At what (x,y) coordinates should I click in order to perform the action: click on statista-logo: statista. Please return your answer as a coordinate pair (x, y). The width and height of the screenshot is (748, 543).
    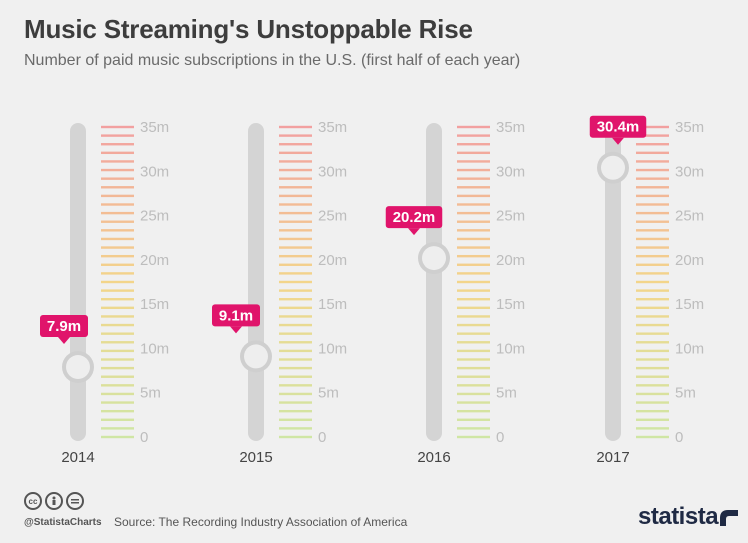
    Looking at the image, I should click on (678, 516).